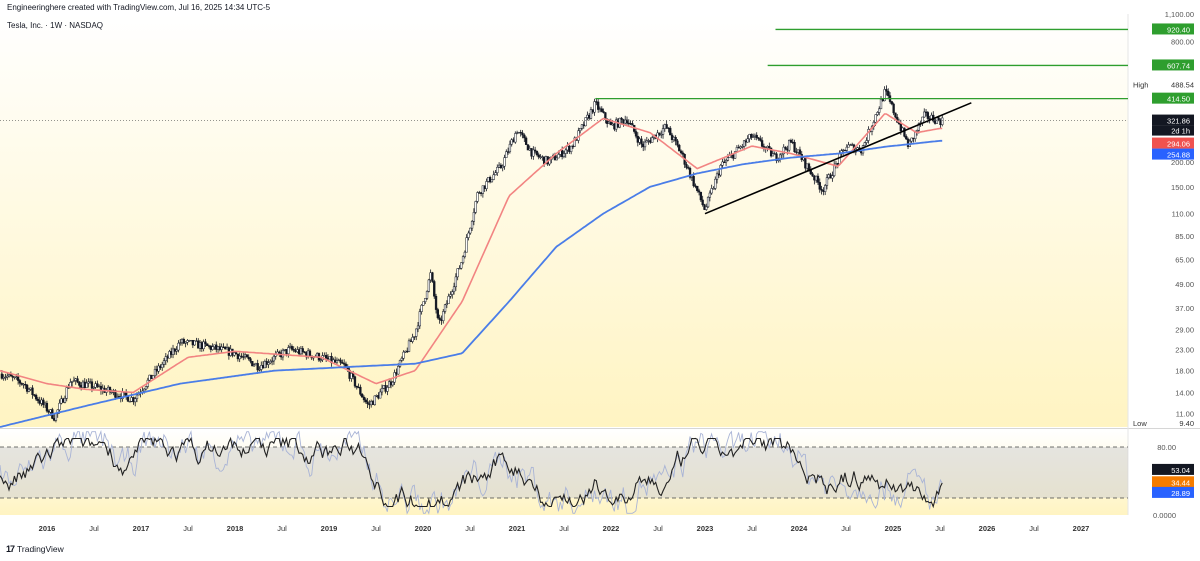  I want to click on low-label: Low, so click(1140, 423).